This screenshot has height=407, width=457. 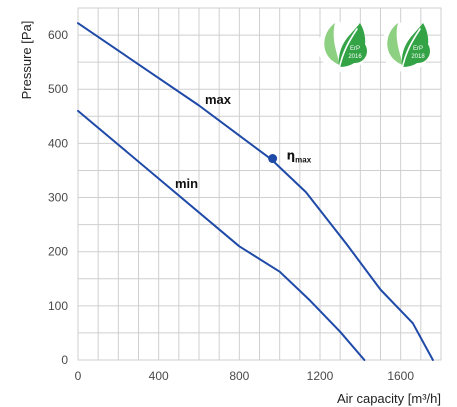 I want to click on annotations: ηmax, so click(x=290, y=157).